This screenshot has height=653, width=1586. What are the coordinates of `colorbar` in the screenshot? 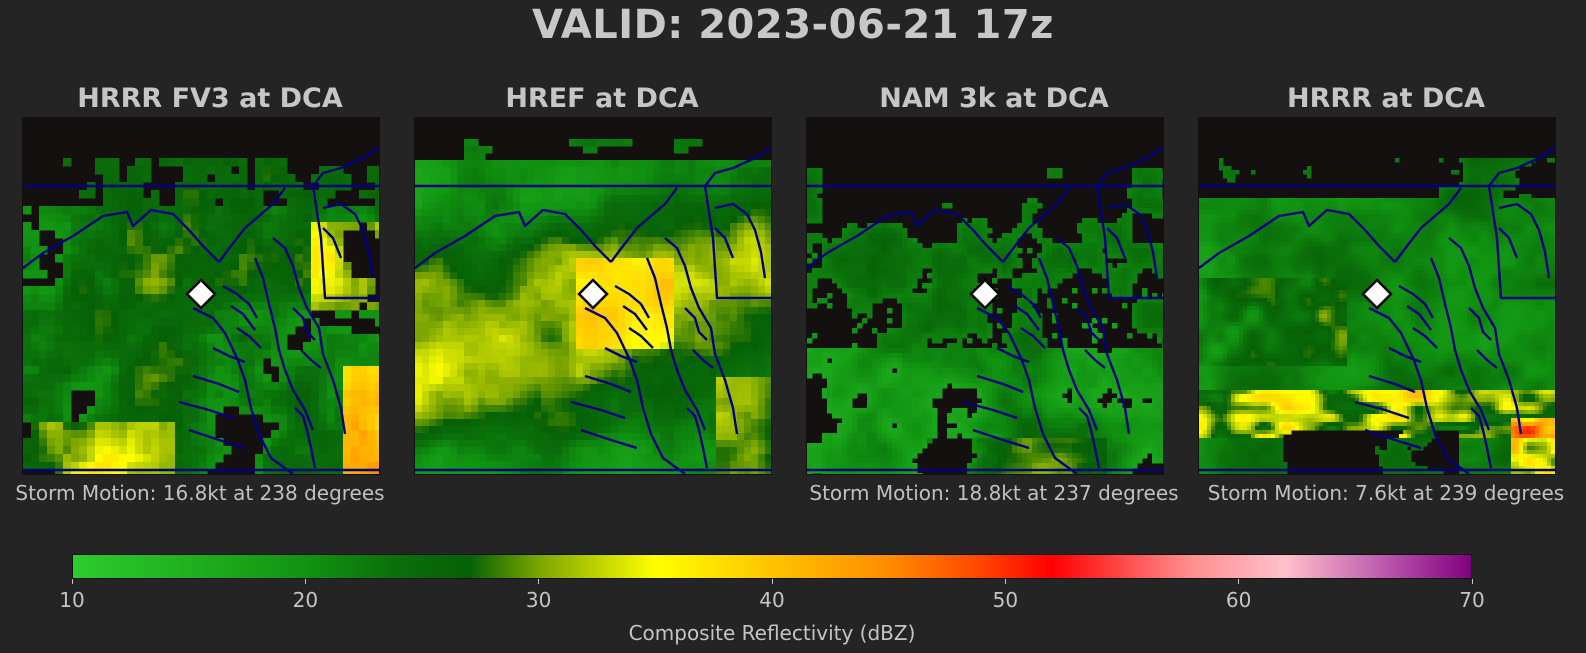 It's located at (772, 566).